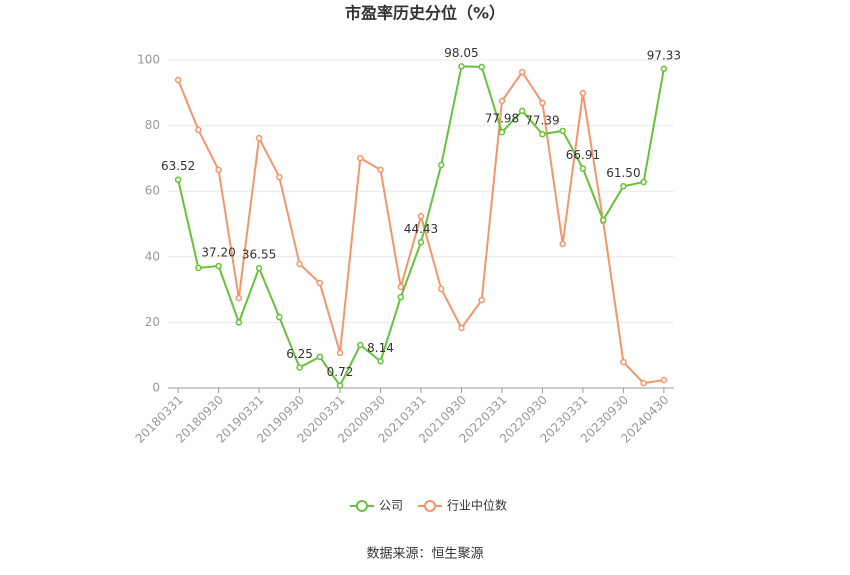 The image size is (850, 575). Describe the element at coordinates (152, 322) in the screenshot. I see `y-tick-label: 20` at that location.